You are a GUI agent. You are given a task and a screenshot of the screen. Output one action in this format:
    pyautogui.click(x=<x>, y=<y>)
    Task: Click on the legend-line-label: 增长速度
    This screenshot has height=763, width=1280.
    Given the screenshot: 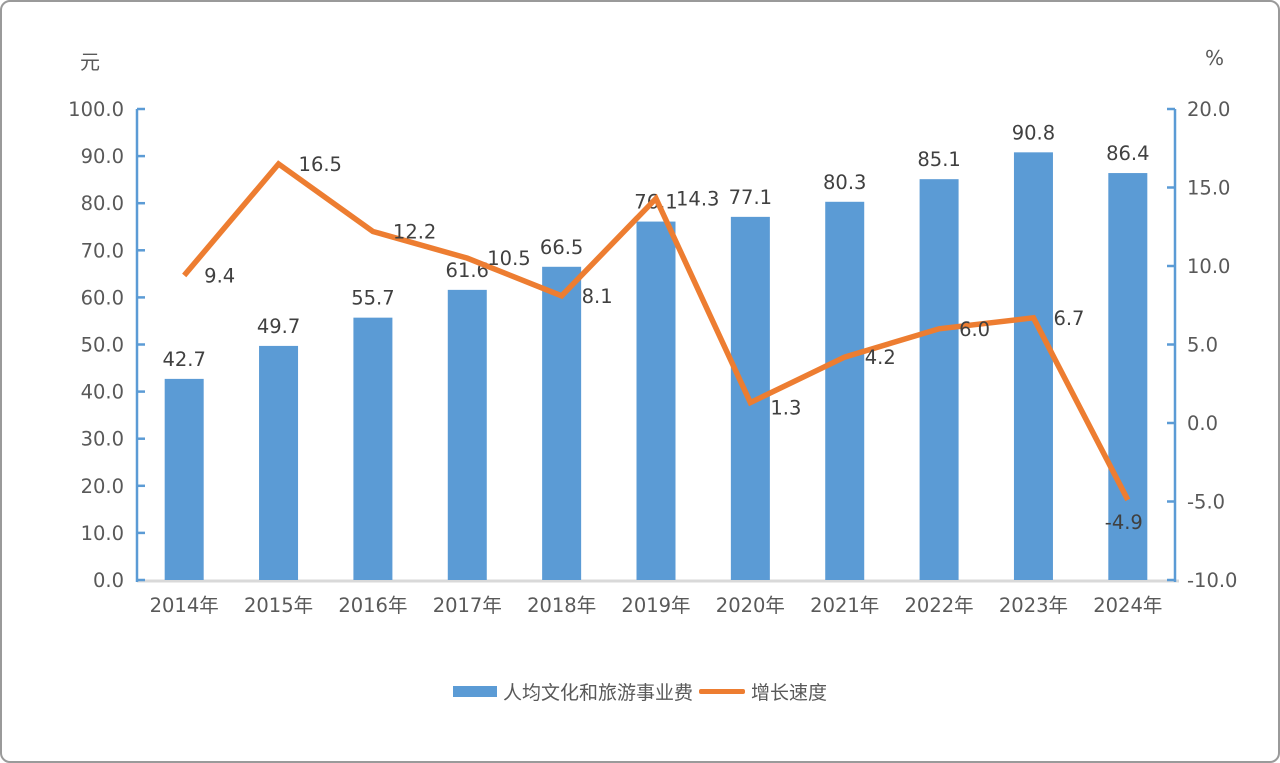 What is the action you would take?
    pyautogui.click(x=789, y=692)
    